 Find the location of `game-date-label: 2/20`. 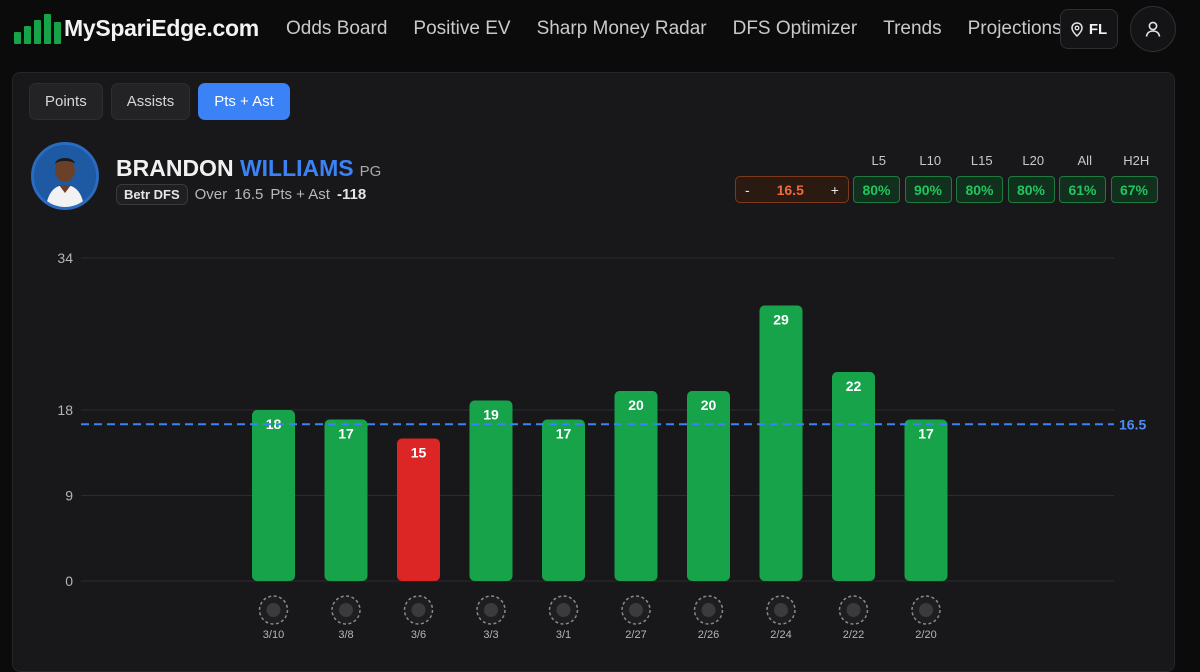

game-date-label: 2/20 is located at coordinates (925, 635).